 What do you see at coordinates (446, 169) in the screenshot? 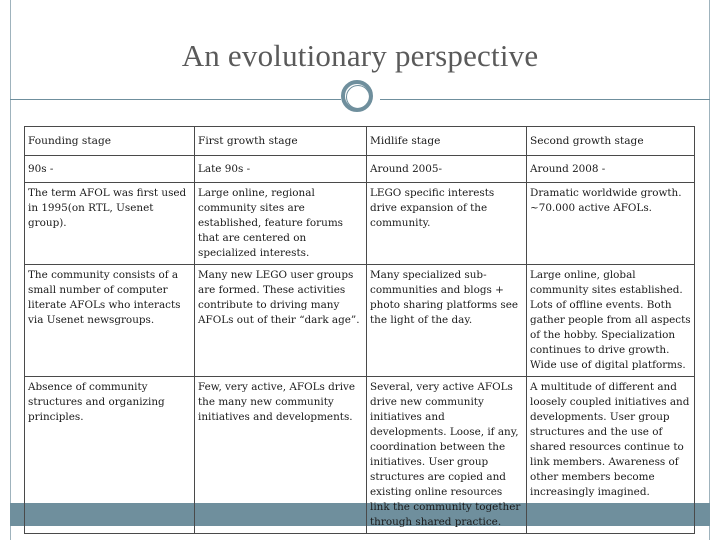
I see `table-cell: Around 2005-` at bounding box center [446, 169].